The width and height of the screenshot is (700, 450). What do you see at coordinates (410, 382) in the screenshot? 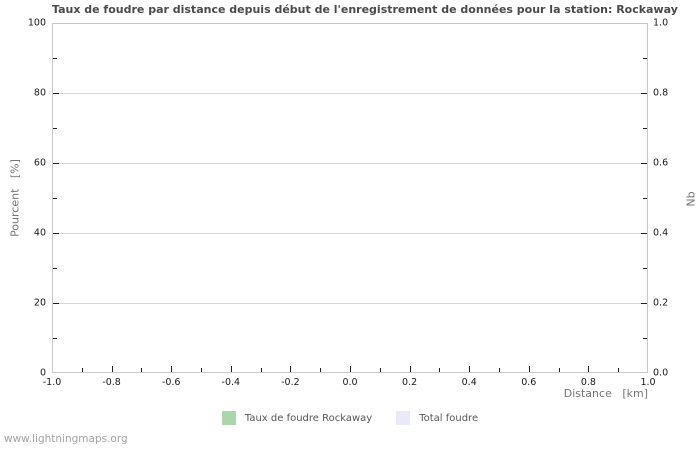
I see `x-tick-label: 0.2` at bounding box center [410, 382].